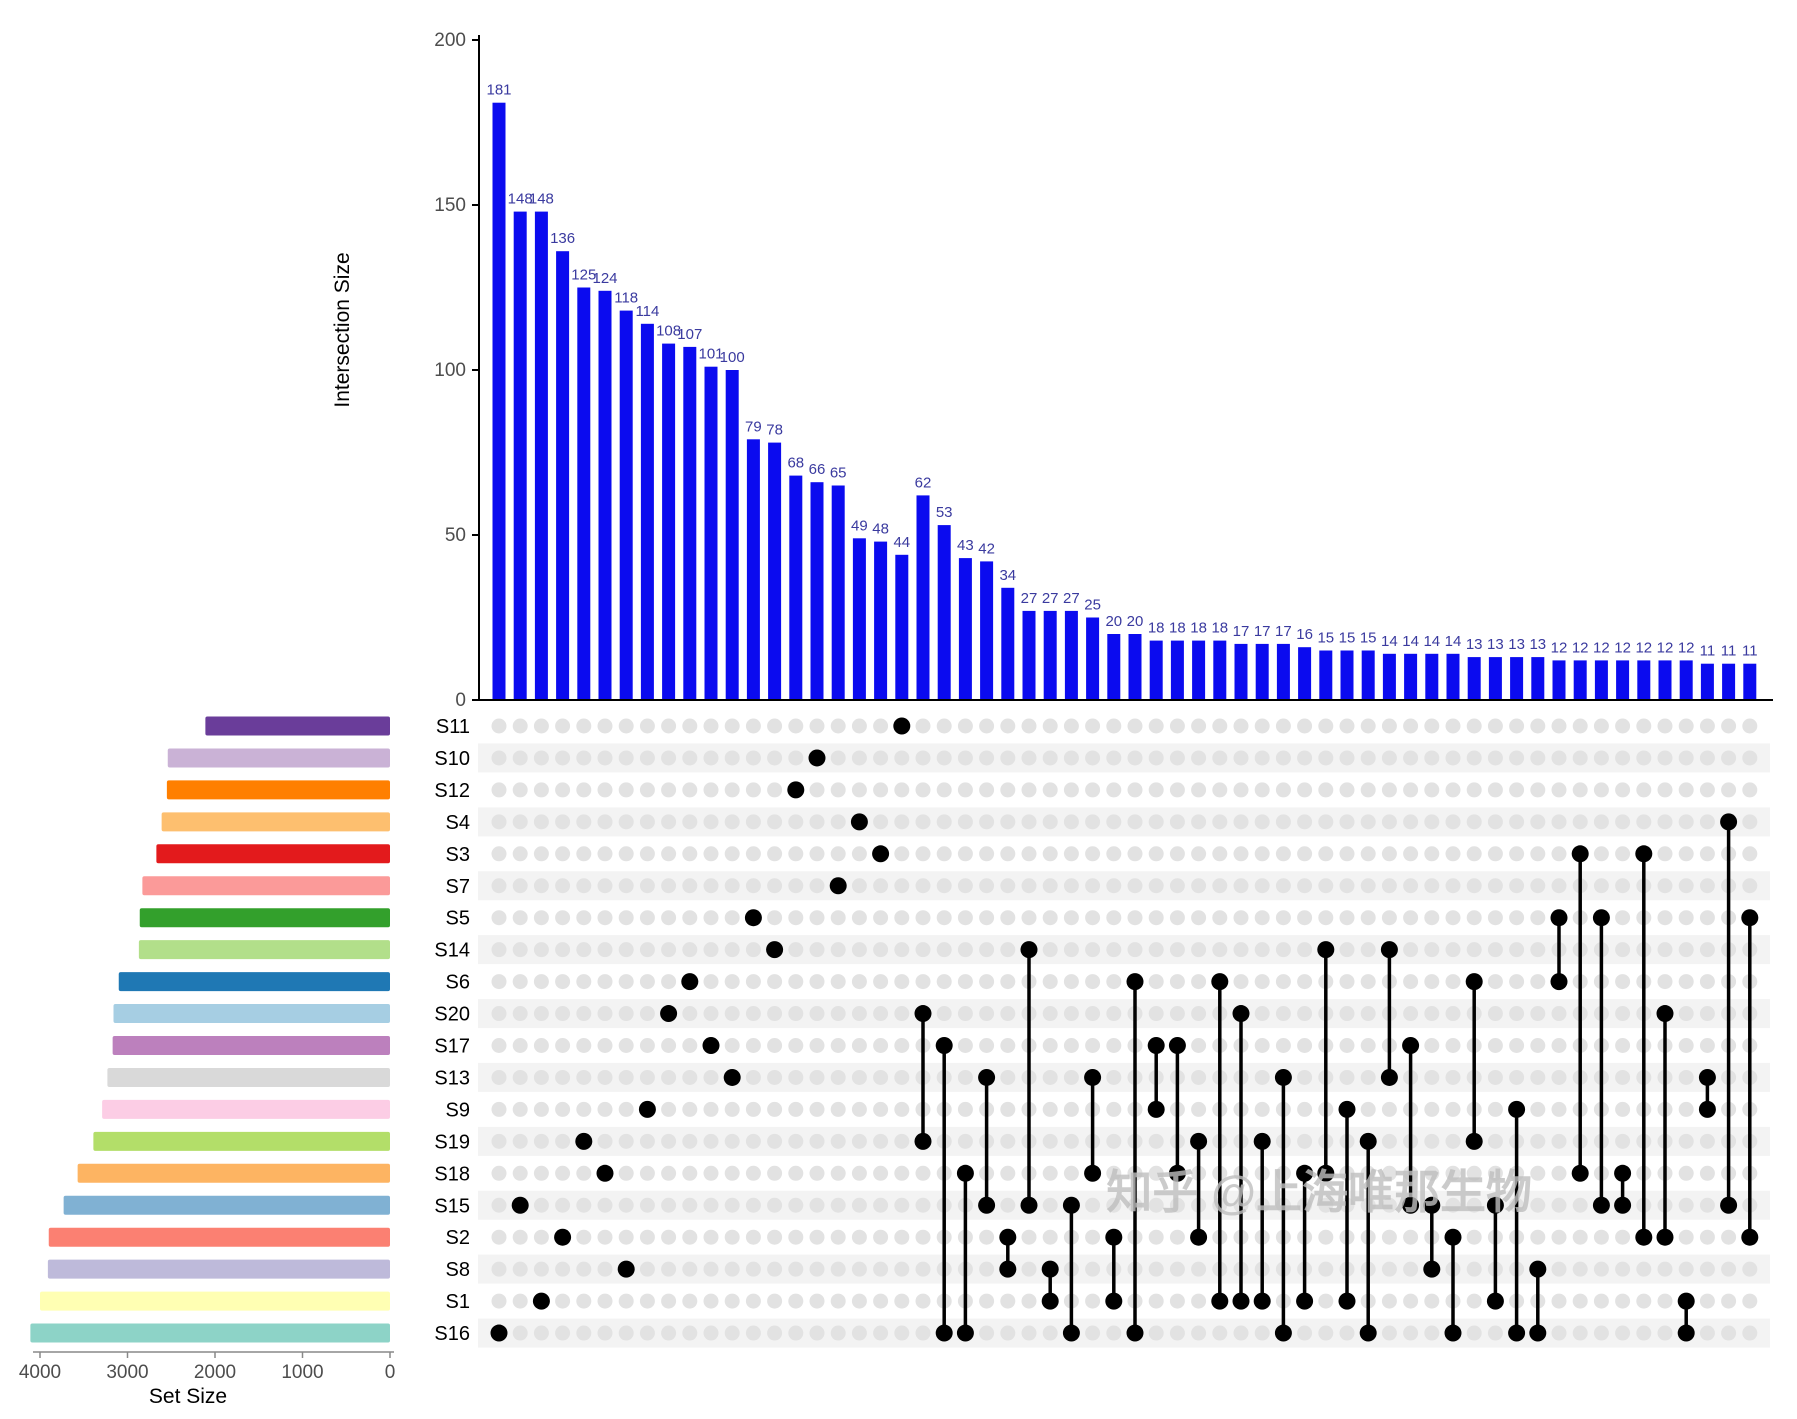 The width and height of the screenshot is (1797, 1419). What do you see at coordinates (219, 1237) in the screenshot?
I see `set-size-bar` at bounding box center [219, 1237].